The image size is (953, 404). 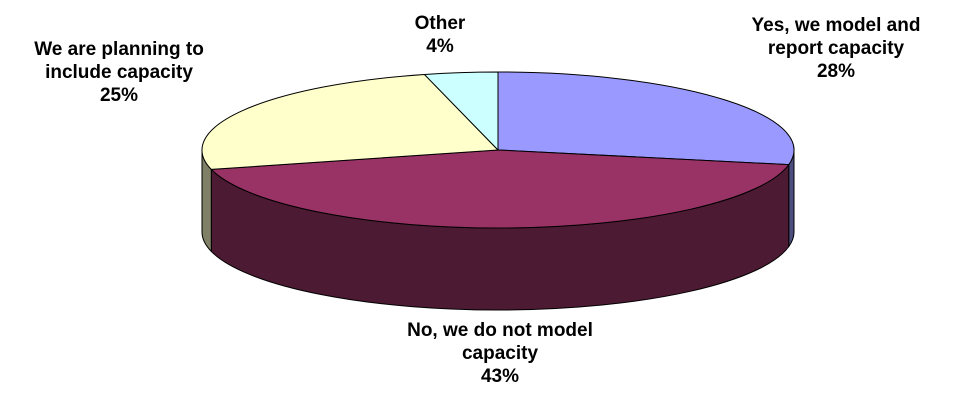 What do you see at coordinates (791, 198) in the screenshot?
I see `slice-side-yes` at bounding box center [791, 198].